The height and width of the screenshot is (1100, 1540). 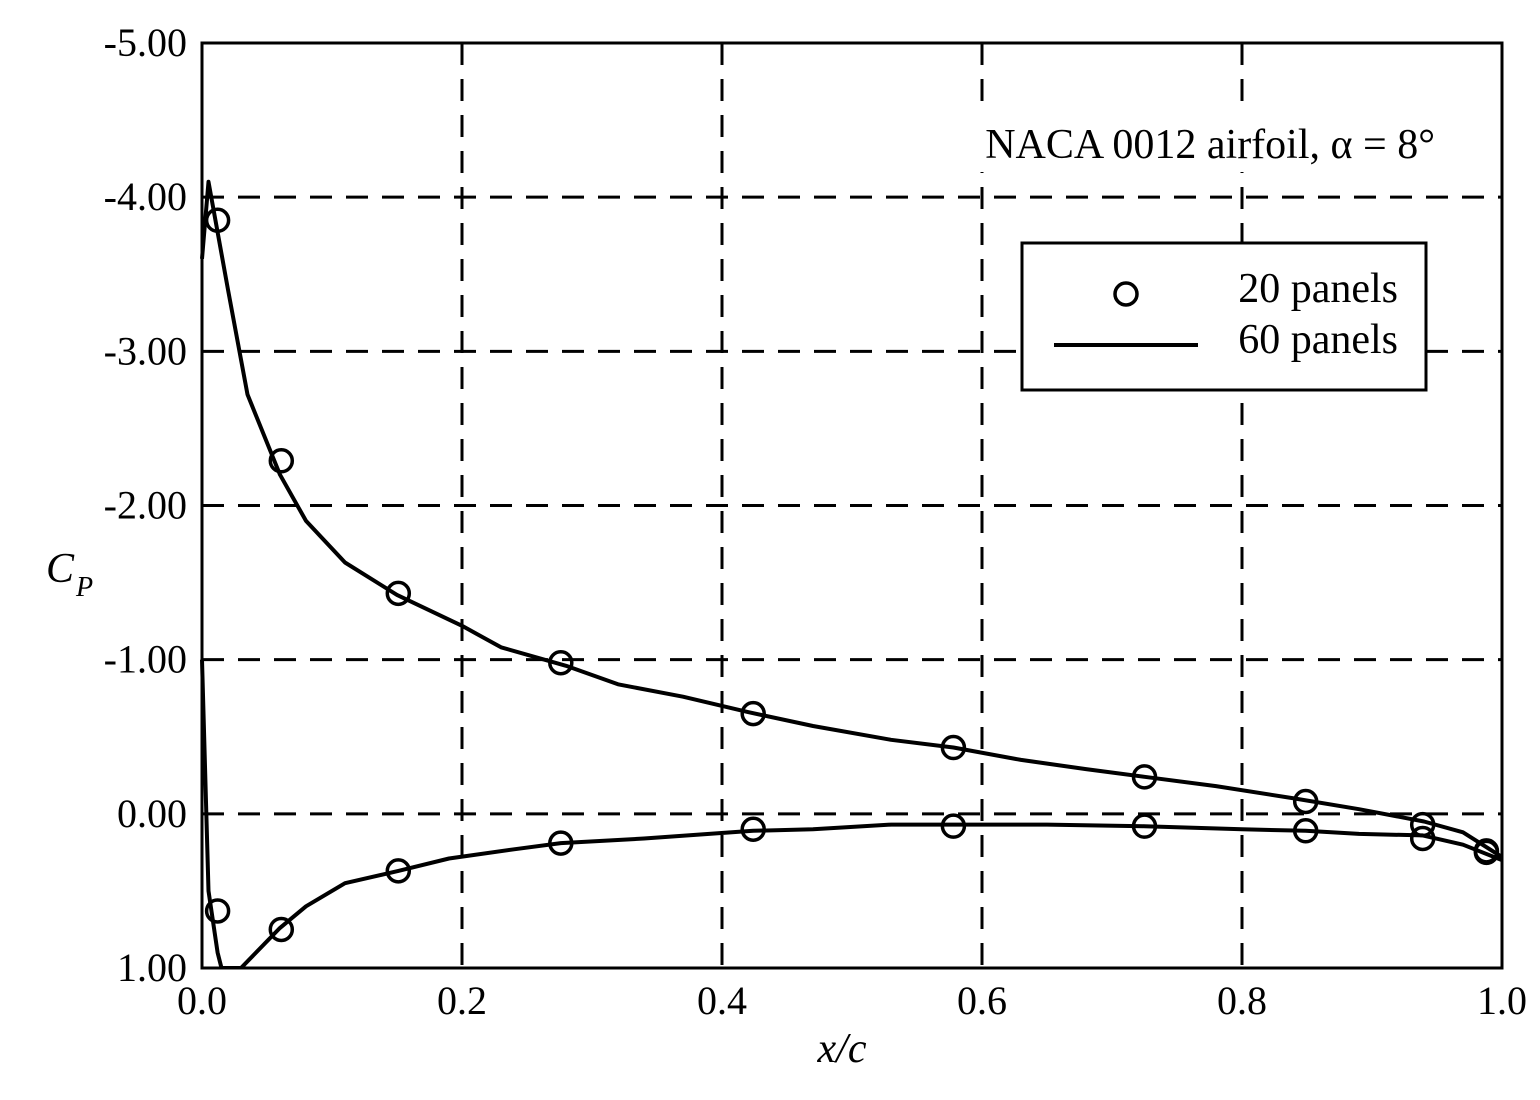 What do you see at coordinates (145, 350) in the screenshot?
I see `y-tick-label: -3.00` at bounding box center [145, 350].